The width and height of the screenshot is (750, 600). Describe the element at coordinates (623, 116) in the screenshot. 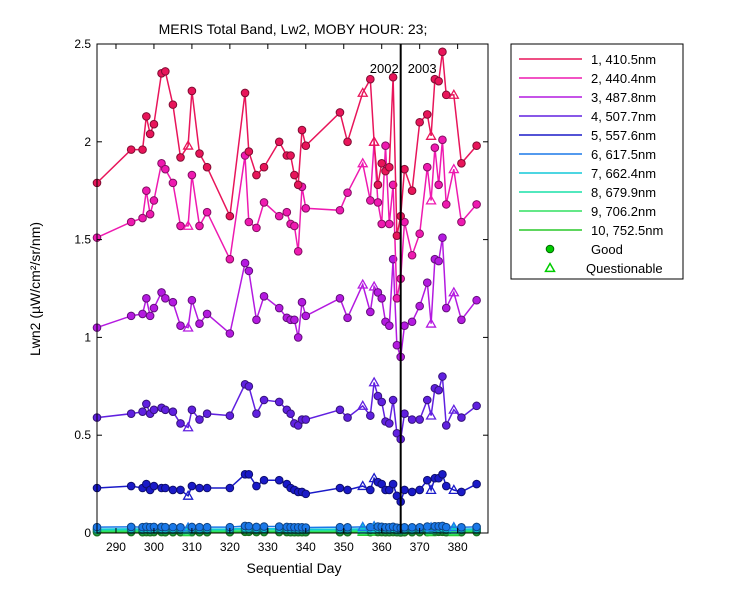

I see `legend-label: 4, 507.7nm` at that location.